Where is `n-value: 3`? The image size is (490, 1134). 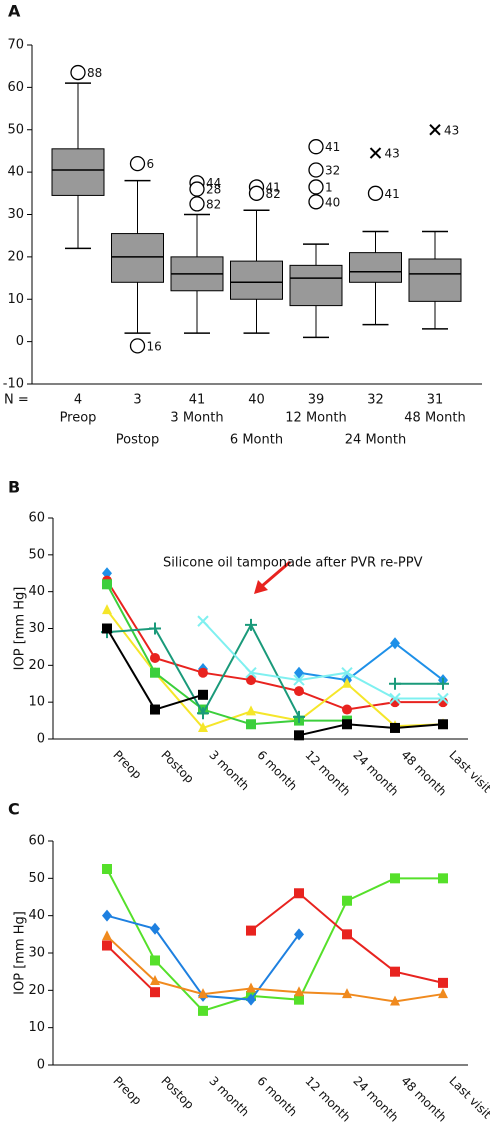 n-value: 3 is located at coordinates (137, 400).